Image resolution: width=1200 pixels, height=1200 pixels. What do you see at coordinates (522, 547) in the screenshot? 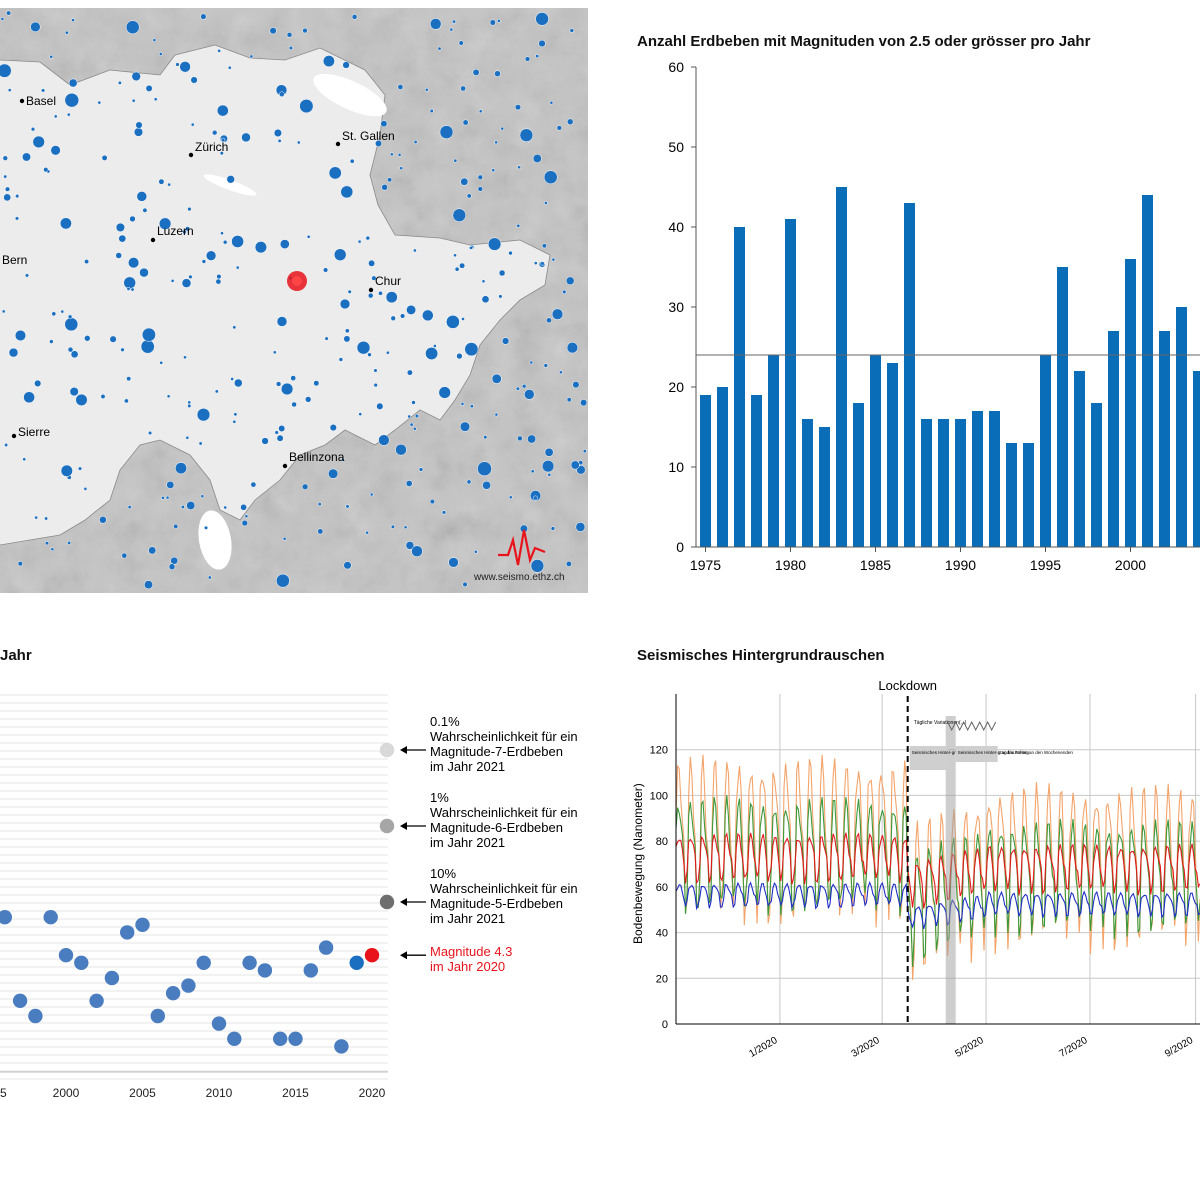
I see `seismo-logo` at bounding box center [522, 547].